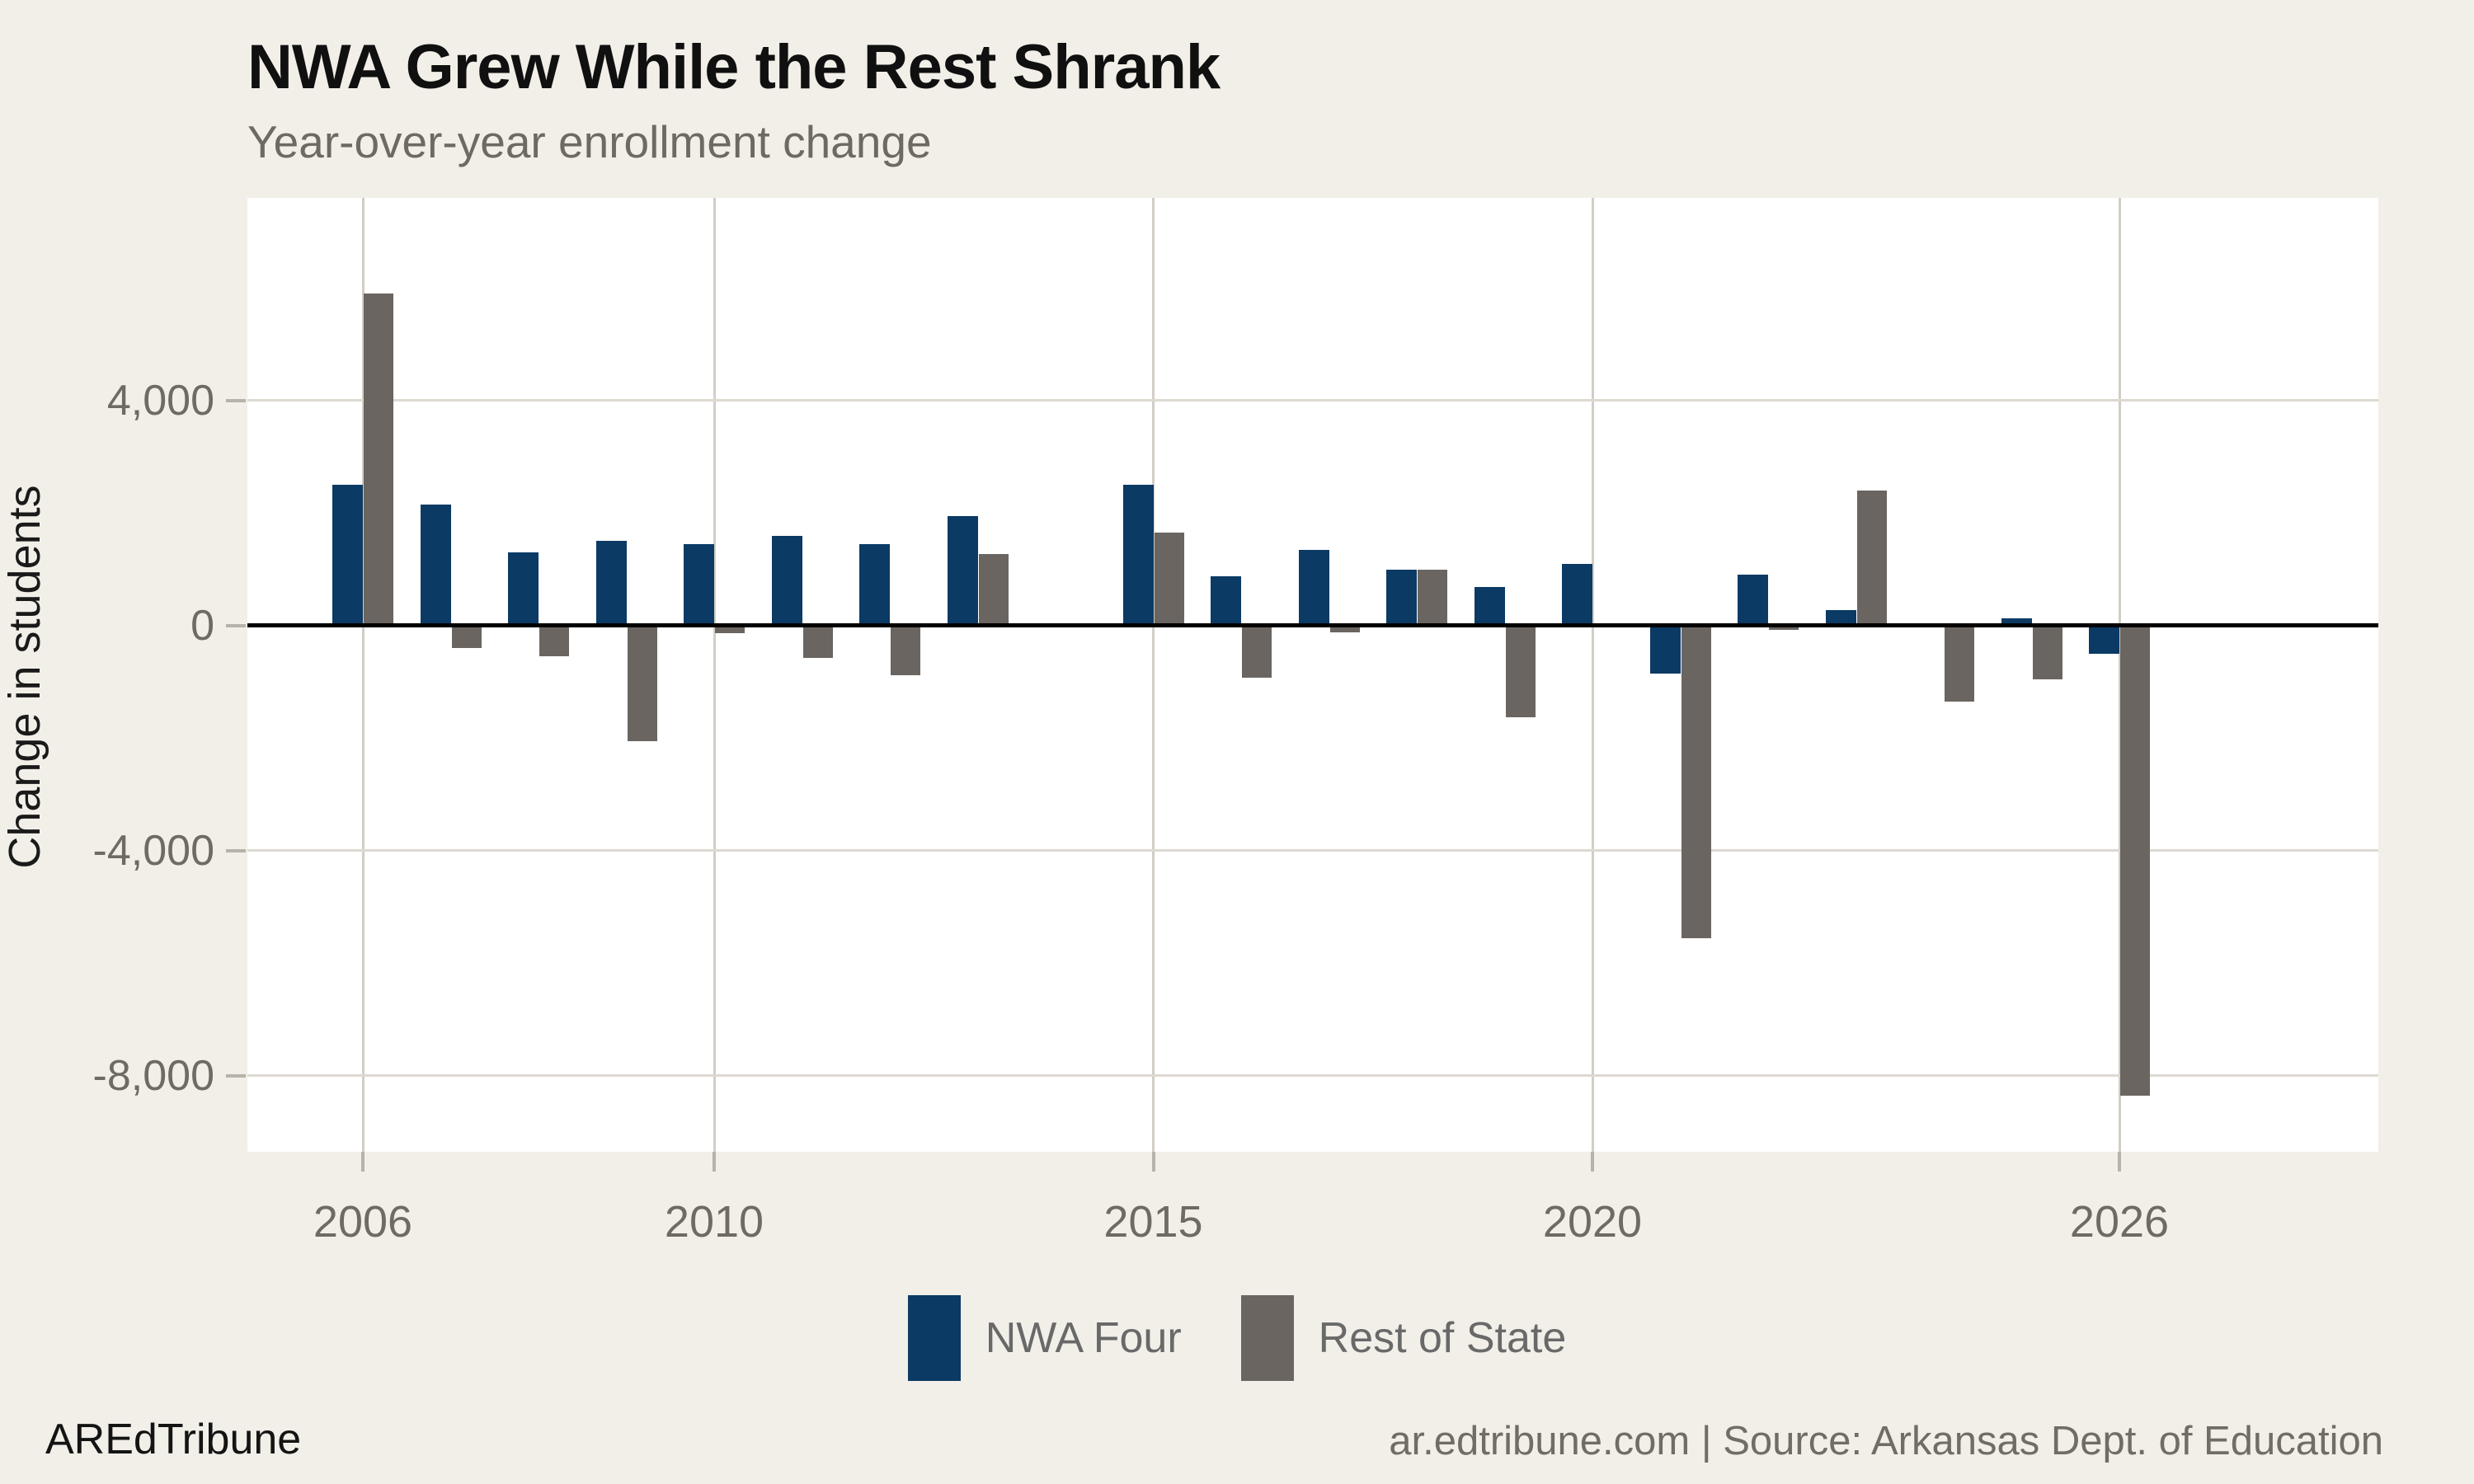 This screenshot has height=1484, width=2474. I want to click on bar-rest-of-state-2010, so click(730, 629).